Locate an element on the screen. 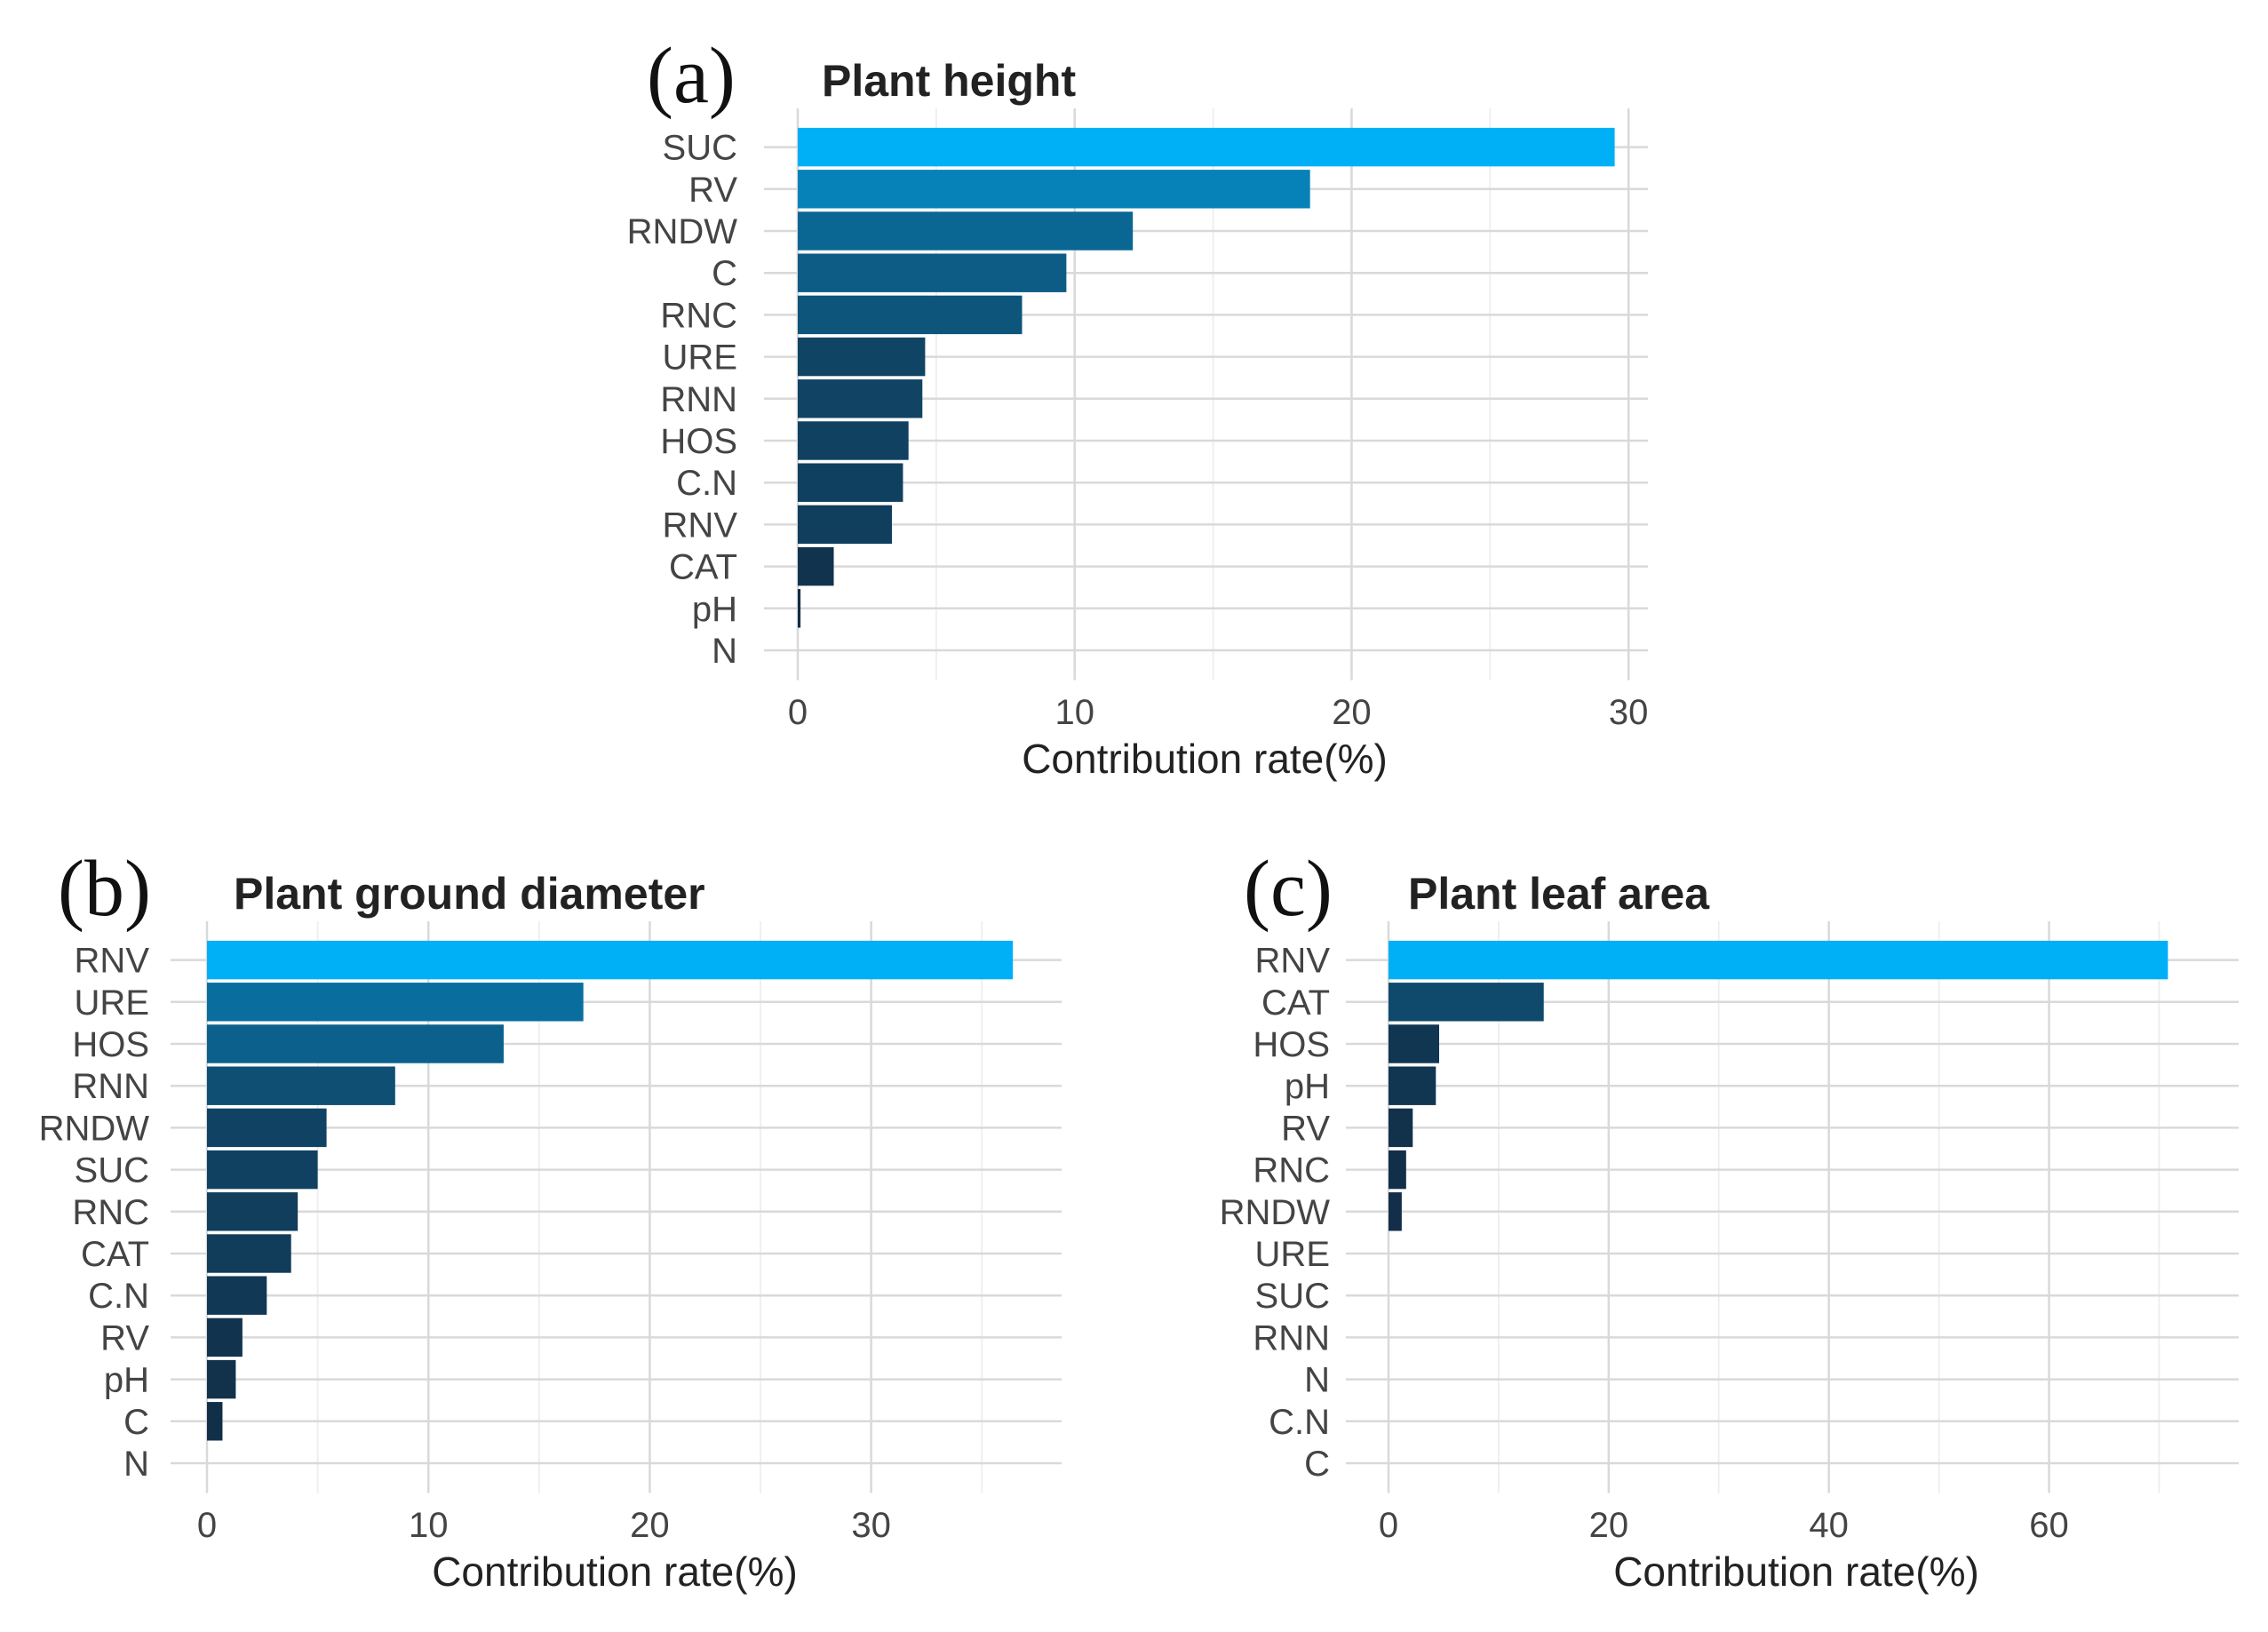 The image size is (2268, 1632). panel-letter-a: (a) is located at coordinates (691, 76).